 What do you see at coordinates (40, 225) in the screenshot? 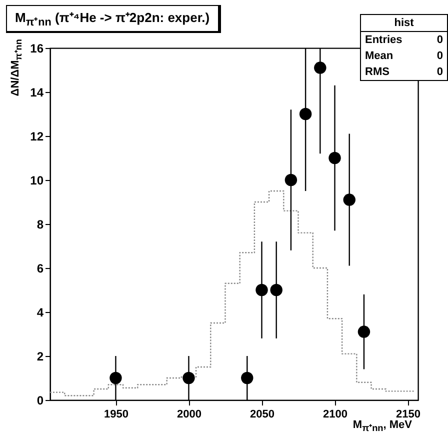
I see `y-tick-label: 8` at bounding box center [40, 225].